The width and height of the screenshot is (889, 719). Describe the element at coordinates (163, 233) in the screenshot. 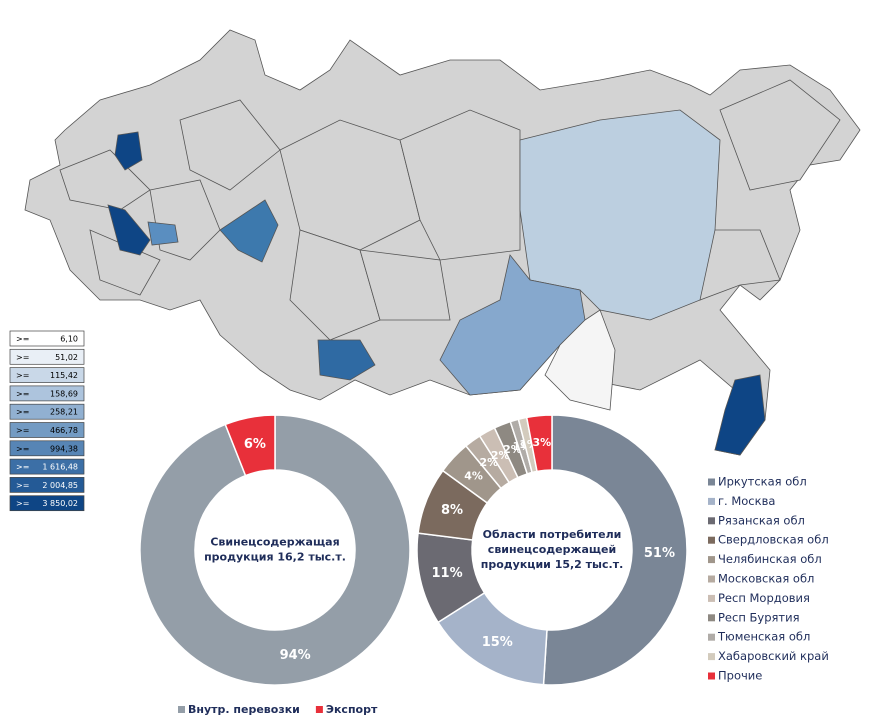

I see `map-region-samara` at that location.